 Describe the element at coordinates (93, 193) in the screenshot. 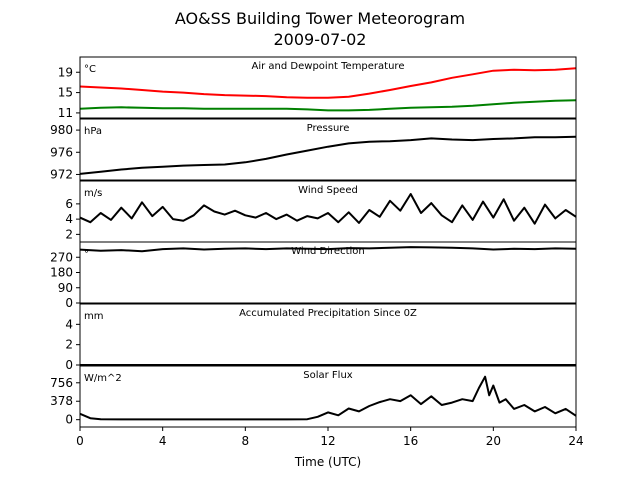

I see `wind_speed-panel-unit: m/s` at that location.